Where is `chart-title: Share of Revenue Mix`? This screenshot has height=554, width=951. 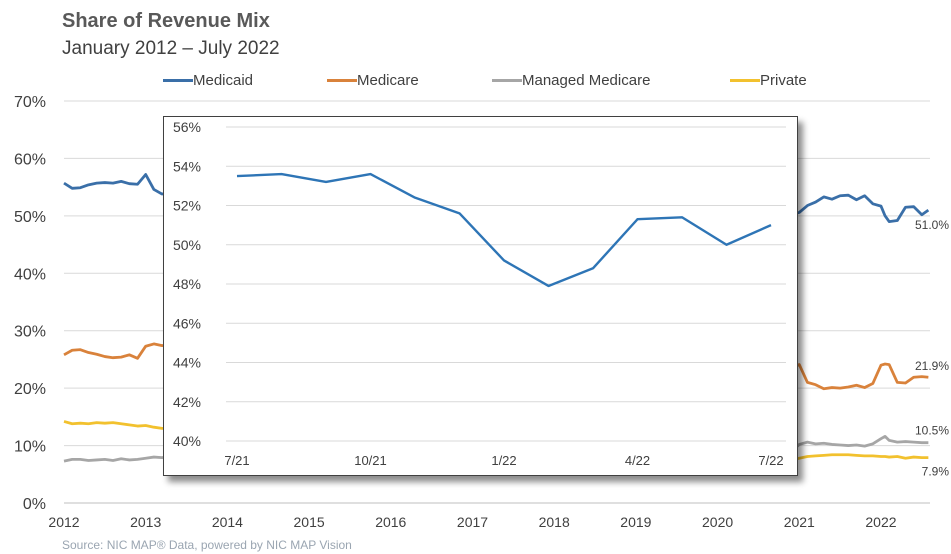
chart-title: Share of Revenue Mix is located at coordinates (166, 21).